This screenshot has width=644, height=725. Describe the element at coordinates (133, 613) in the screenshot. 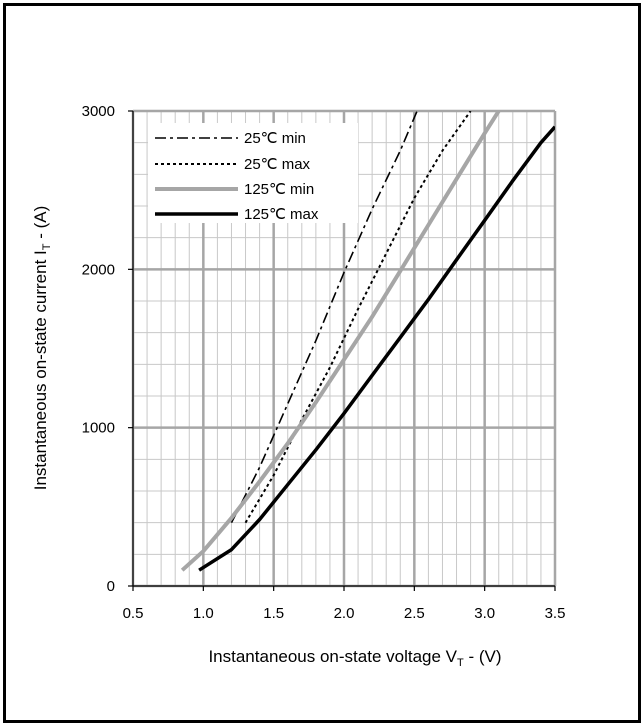

I see `x-tick-label: 0.5` at that location.